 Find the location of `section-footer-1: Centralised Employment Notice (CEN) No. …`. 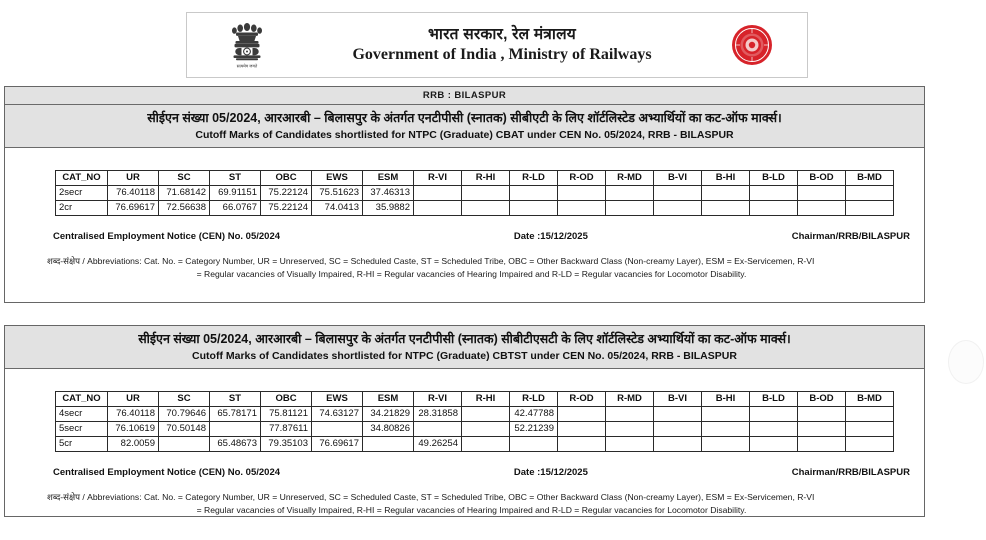

section-footer-1: Centralised Employment Notice (CEN) No. … is located at coordinates (464, 236).